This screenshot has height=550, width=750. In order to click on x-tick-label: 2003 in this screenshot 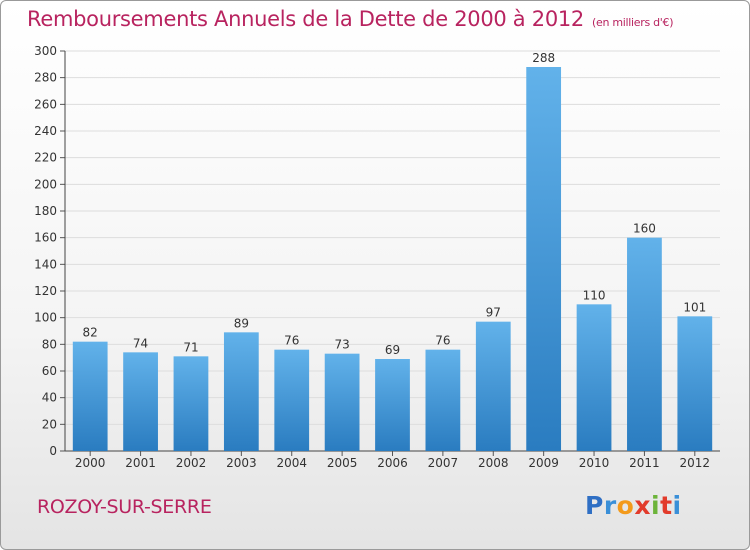, I will do `click(241, 463)`.